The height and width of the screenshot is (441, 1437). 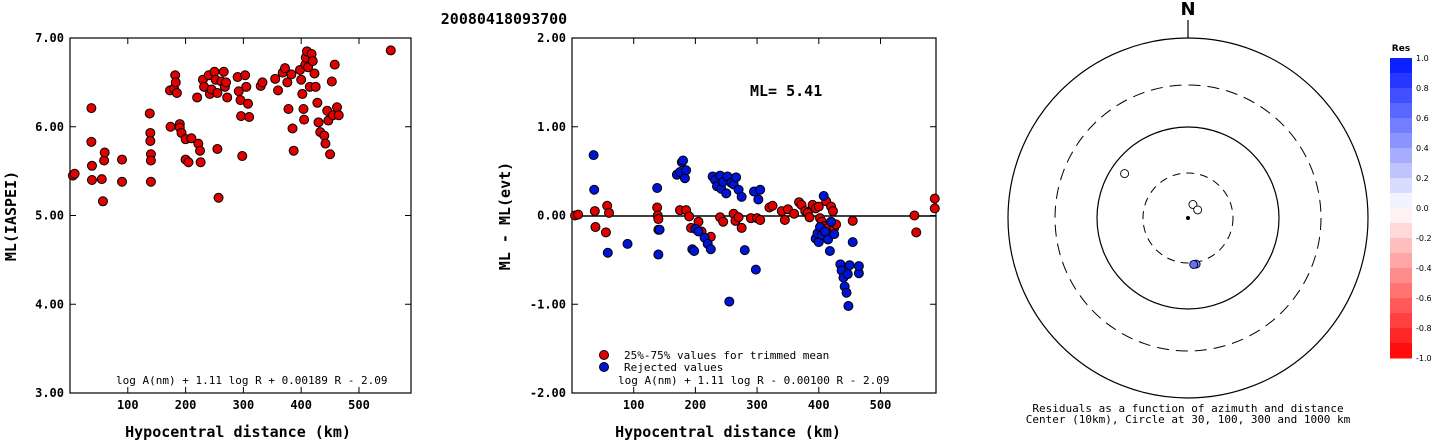 What do you see at coordinates (786, 91) in the screenshot?
I see `panel2-ml-value: ML= 5.41` at bounding box center [786, 91].